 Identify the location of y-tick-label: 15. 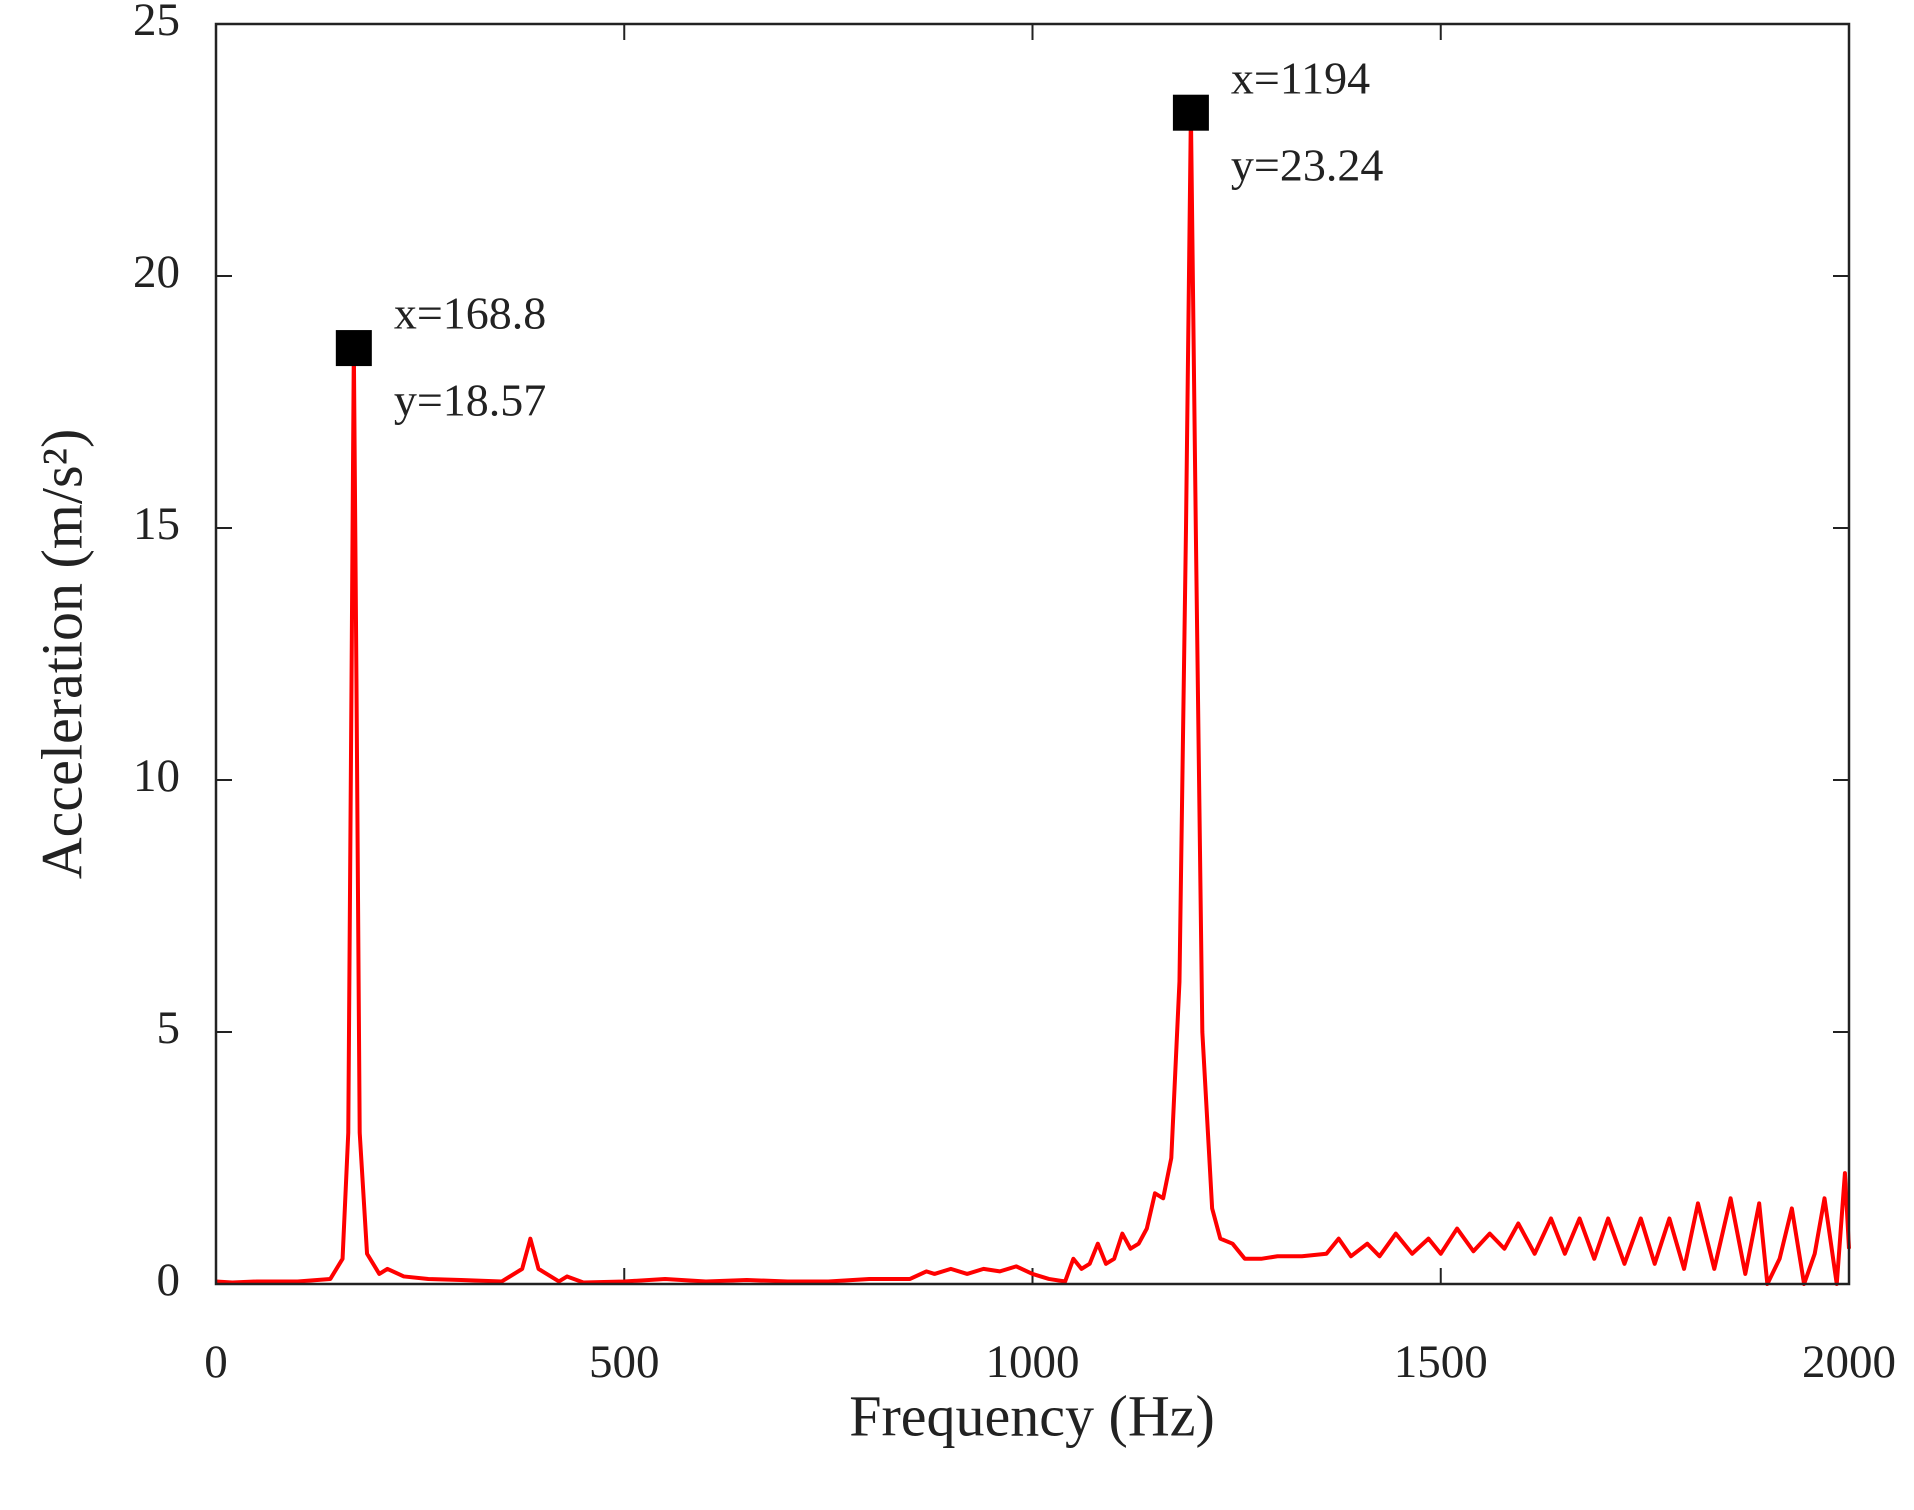
(156, 524).